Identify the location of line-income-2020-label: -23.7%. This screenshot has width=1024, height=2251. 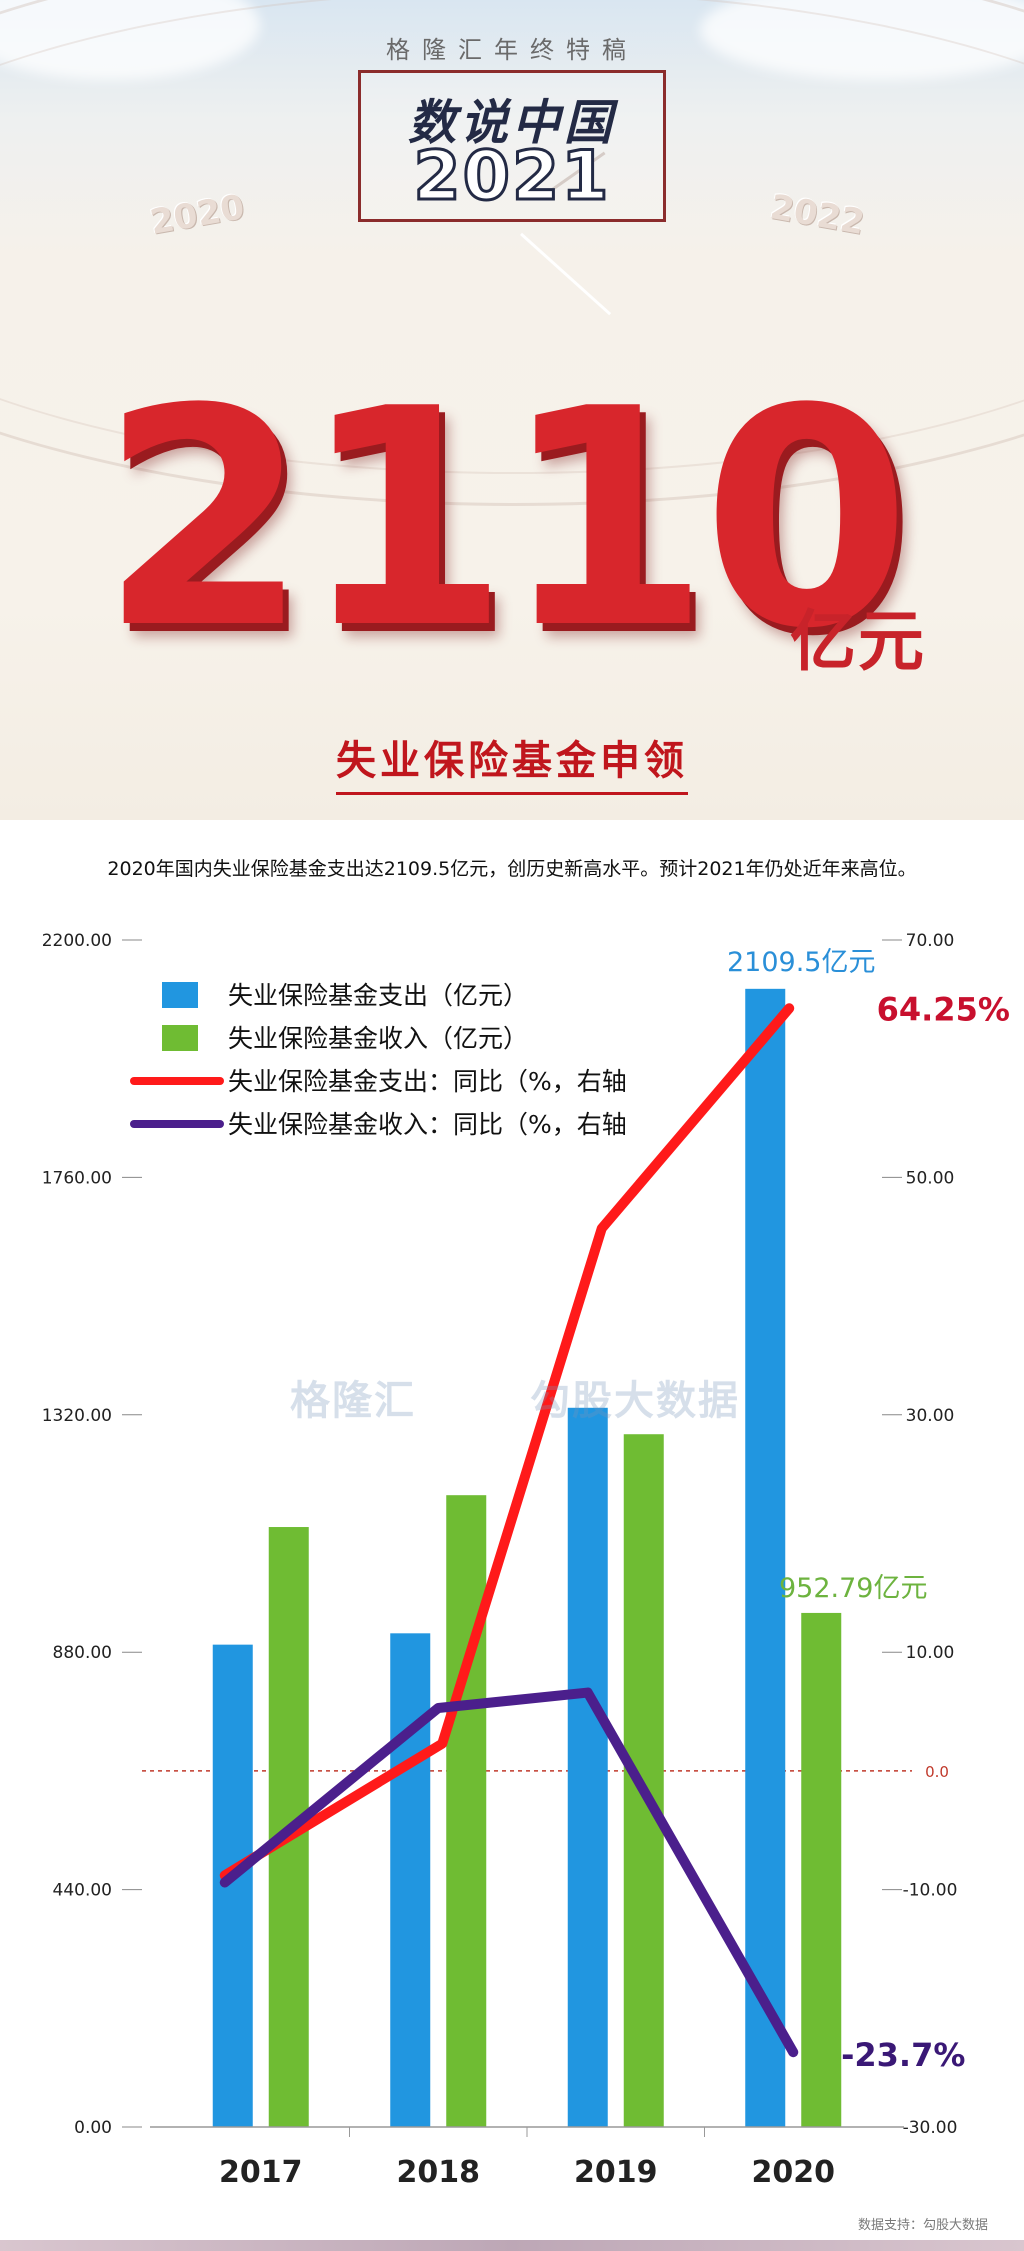
(903, 2055).